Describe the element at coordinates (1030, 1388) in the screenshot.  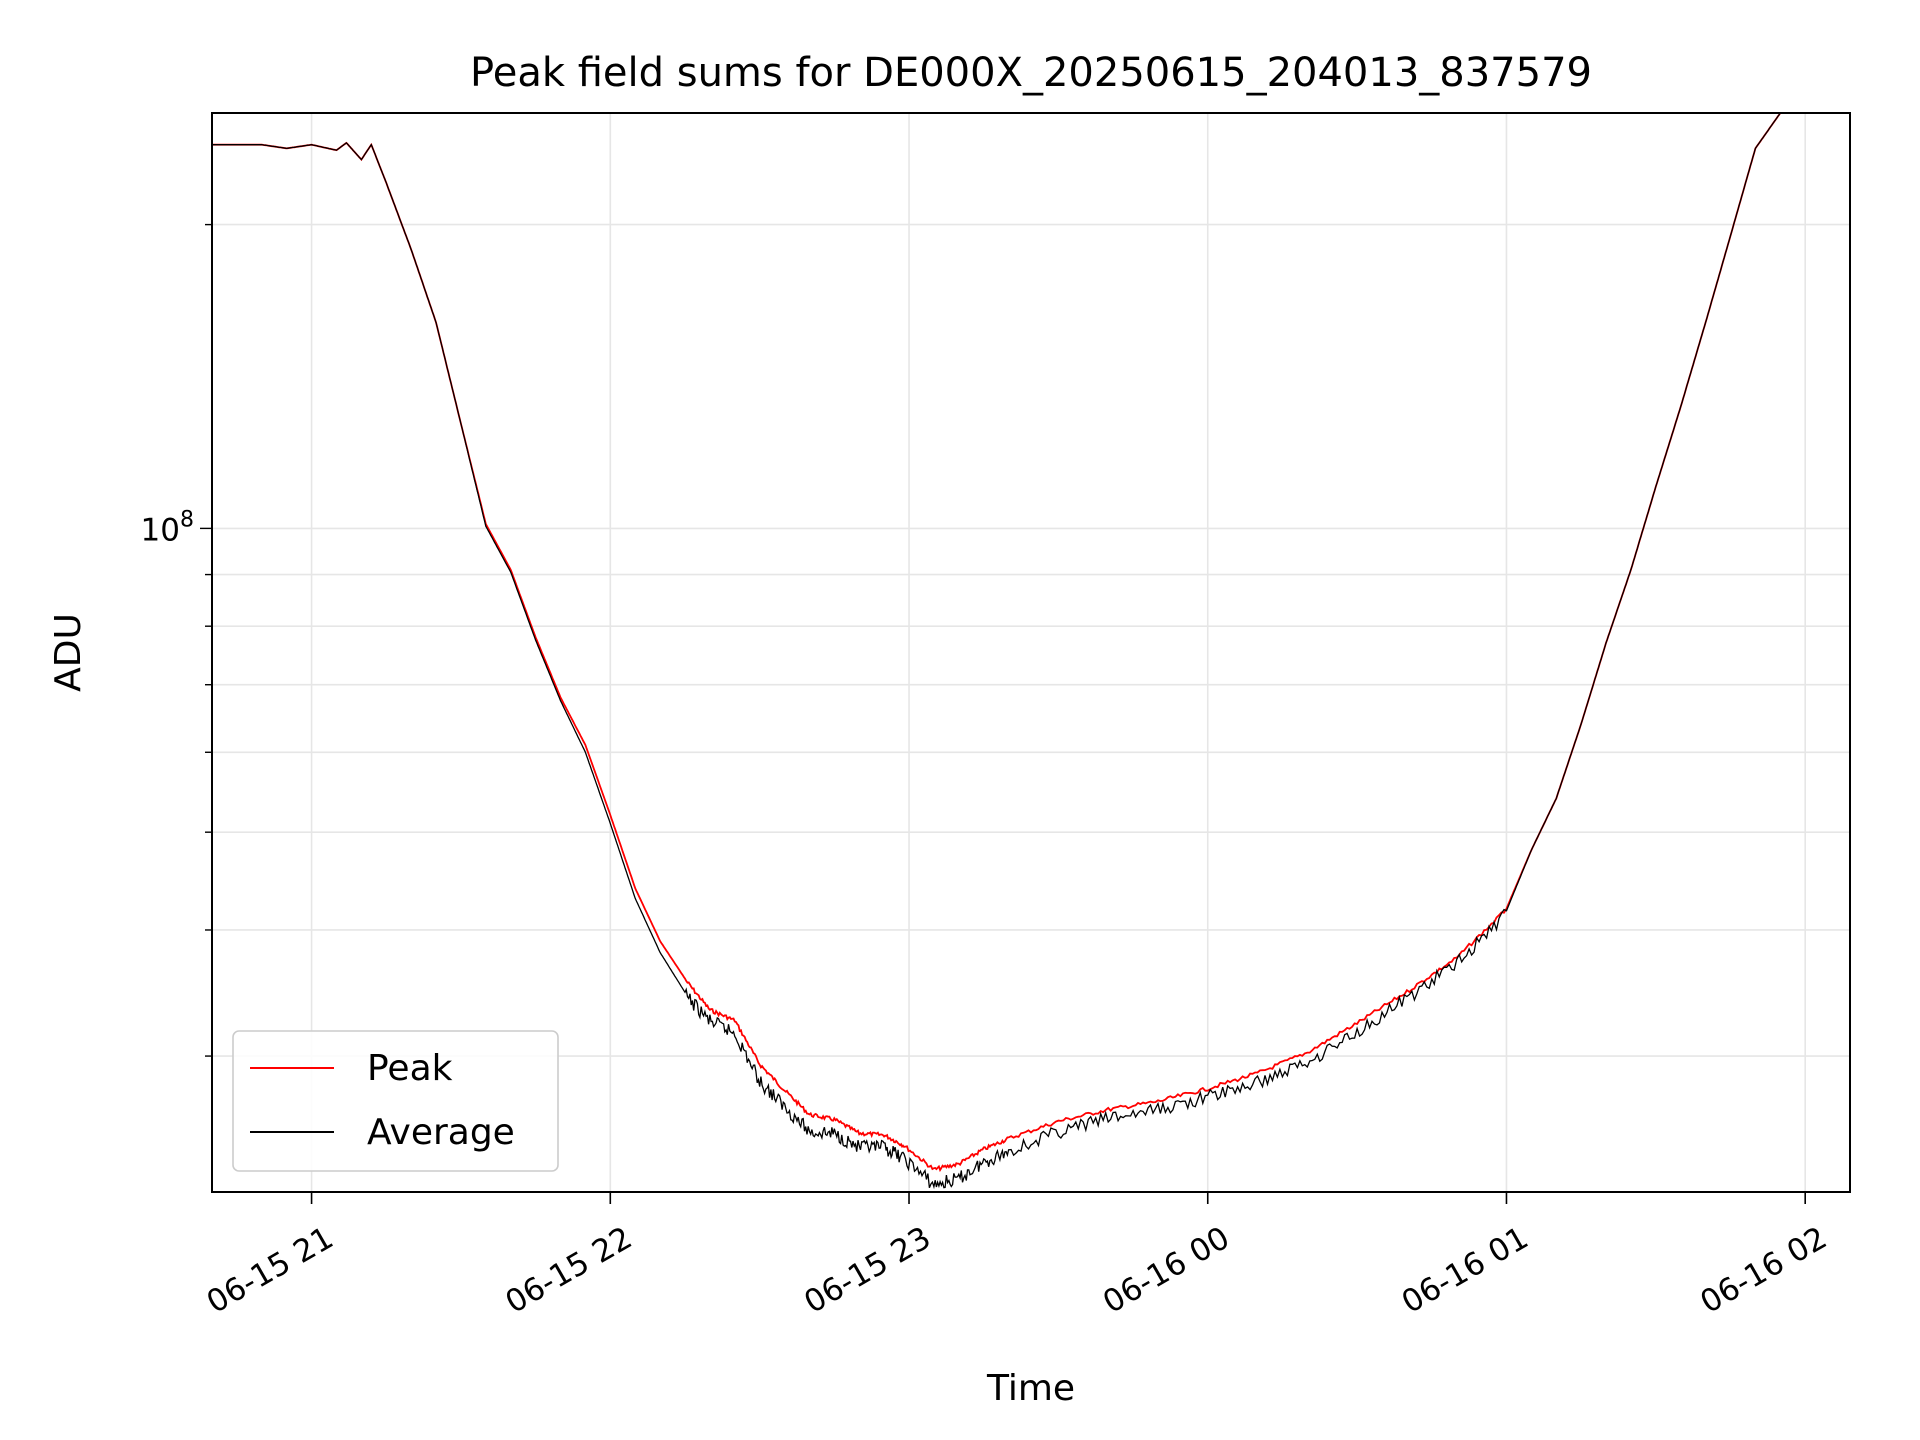
I see `x-axis-label: Time` at that location.